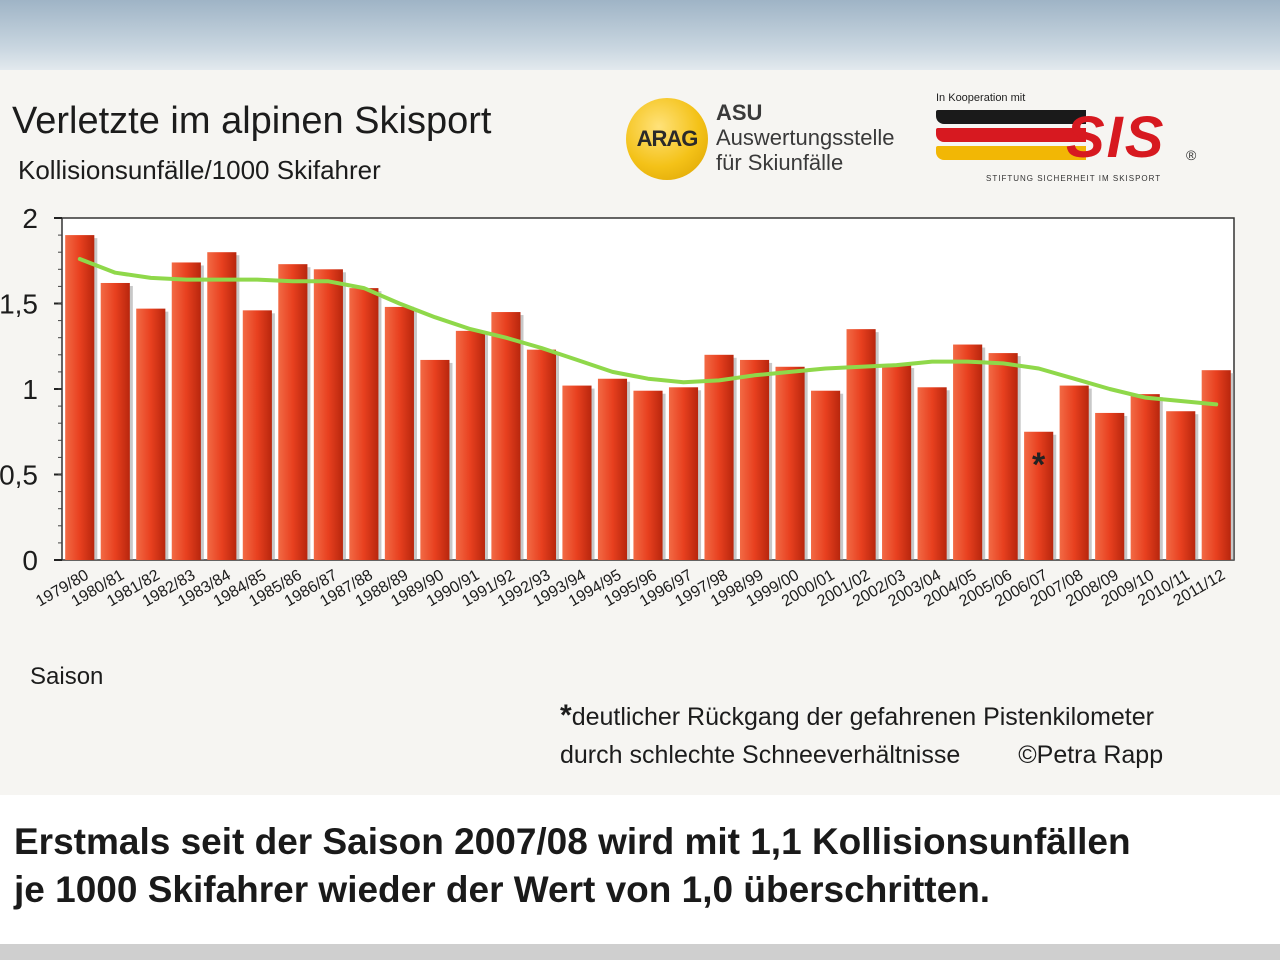 The image size is (1280, 960). I want to click on sis-stripe-black, so click(1011, 117).